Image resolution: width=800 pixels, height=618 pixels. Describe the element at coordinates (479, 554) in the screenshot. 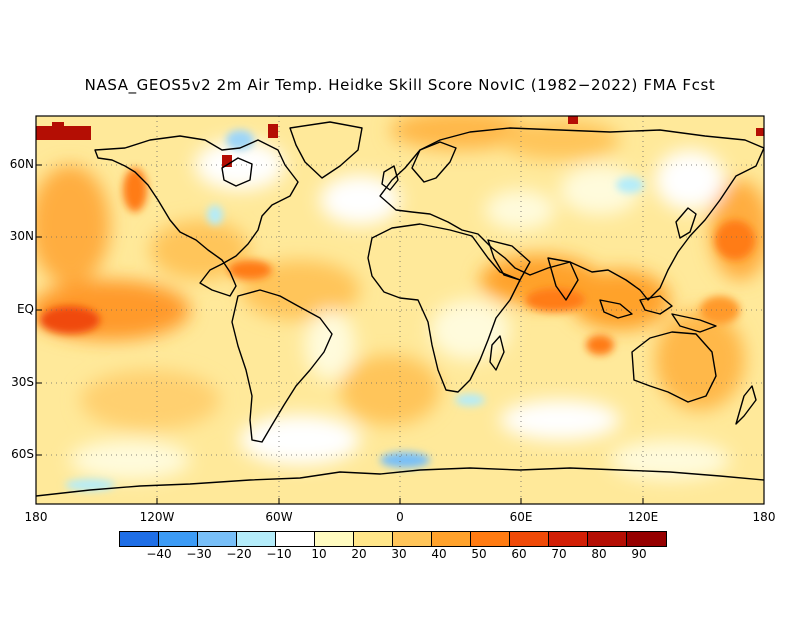

I see `colorbar-label: 50` at that location.